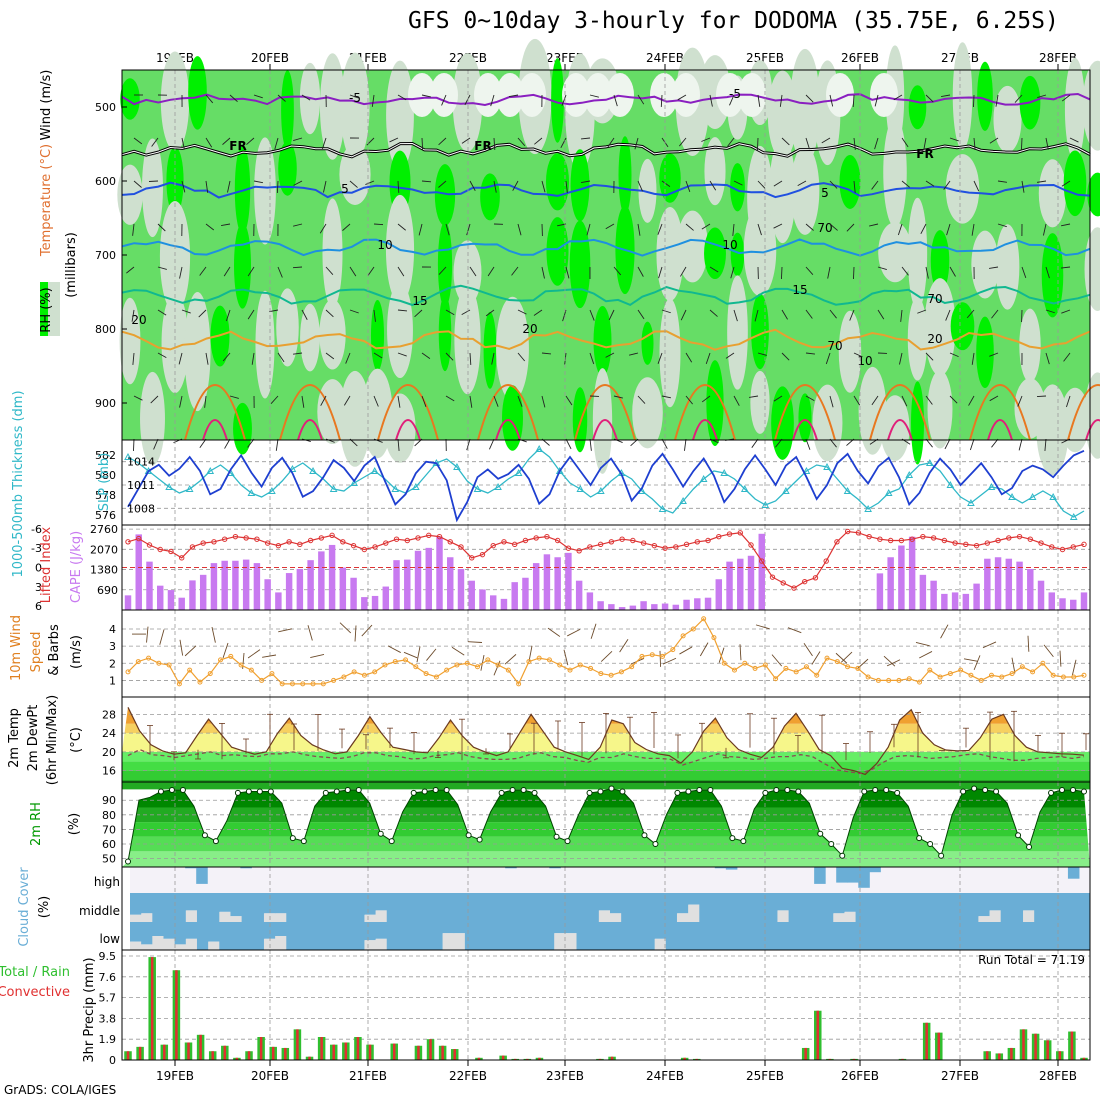 The width and height of the screenshot is (1100, 1100). Describe the element at coordinates (36, 529) in the screenshot. I see `lifted-index-tick: -6` at that location.